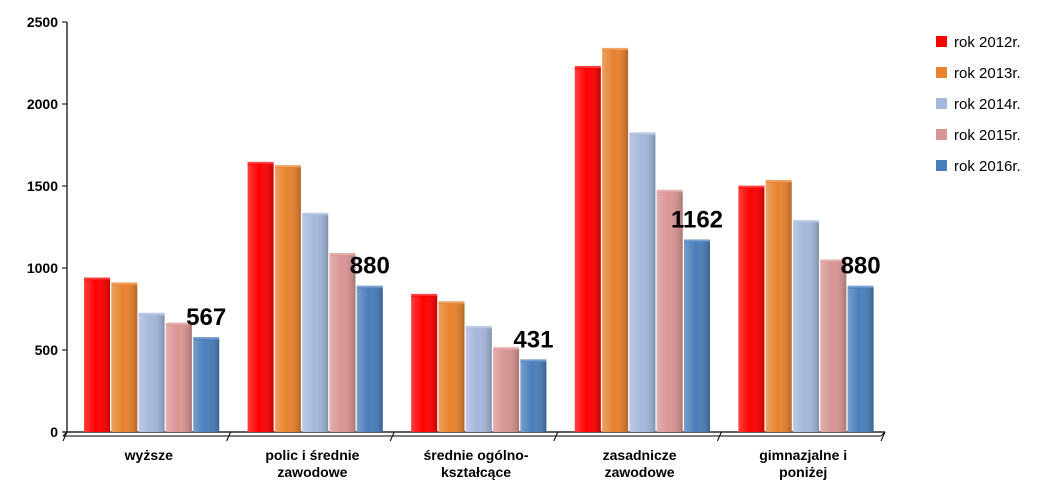 This screenshot has height=484, width=1039. Describe the element at coordinates (803, 472) in the screenshot. I see `x-category-label-line: poniżej` at that location.